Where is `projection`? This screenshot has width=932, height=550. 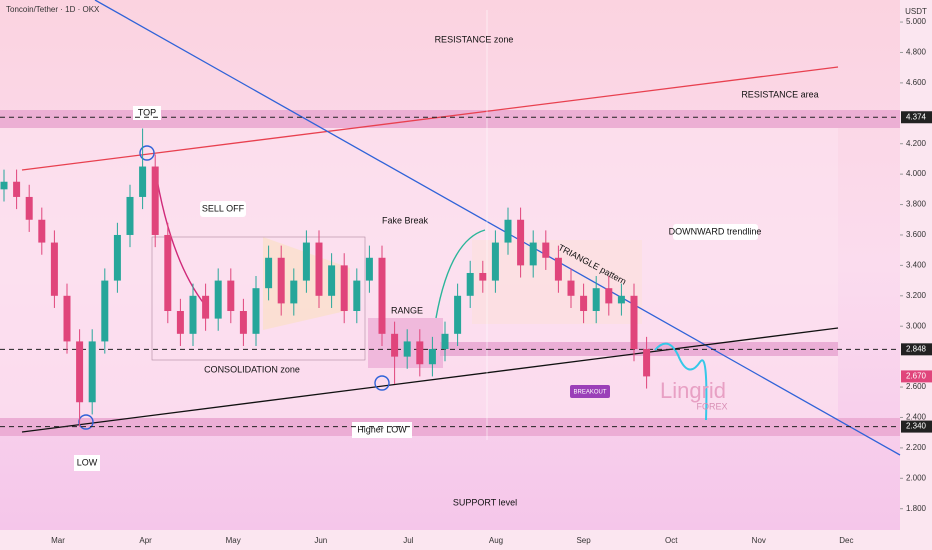 projection is located at coordinates (681, 381).